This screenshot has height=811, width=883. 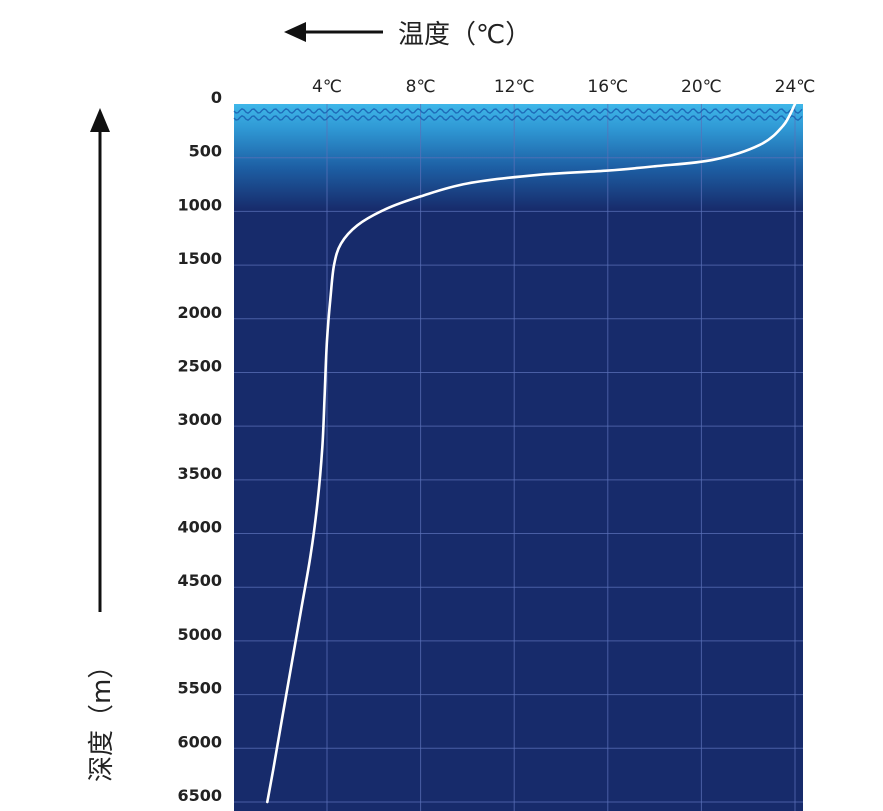 What do you see at coordinates (199, 204) in the screenshot?
I see `y-tick-label: 1000` at bounding box center [199, 204].